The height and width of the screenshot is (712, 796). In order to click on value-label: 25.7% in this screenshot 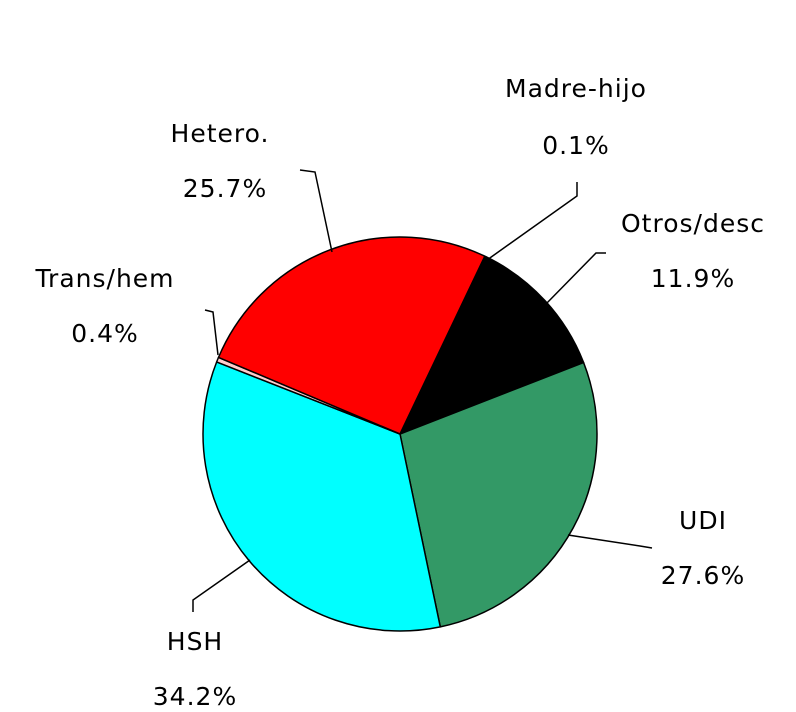, I will do `click(225, 188)`.